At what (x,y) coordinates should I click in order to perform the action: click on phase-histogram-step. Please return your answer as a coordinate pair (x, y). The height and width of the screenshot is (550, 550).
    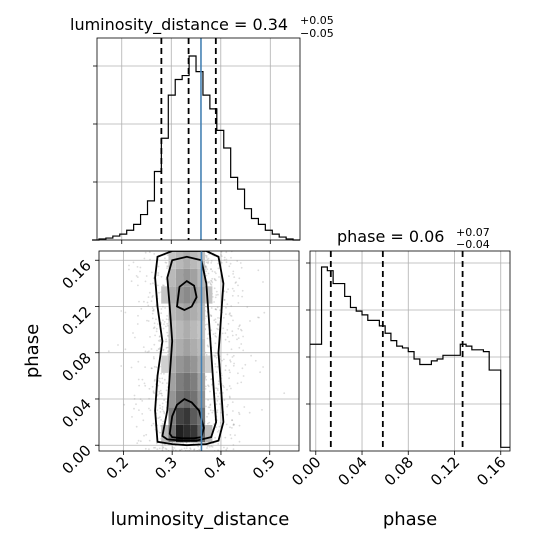
    Looking at the image, I should click on (410, 357).